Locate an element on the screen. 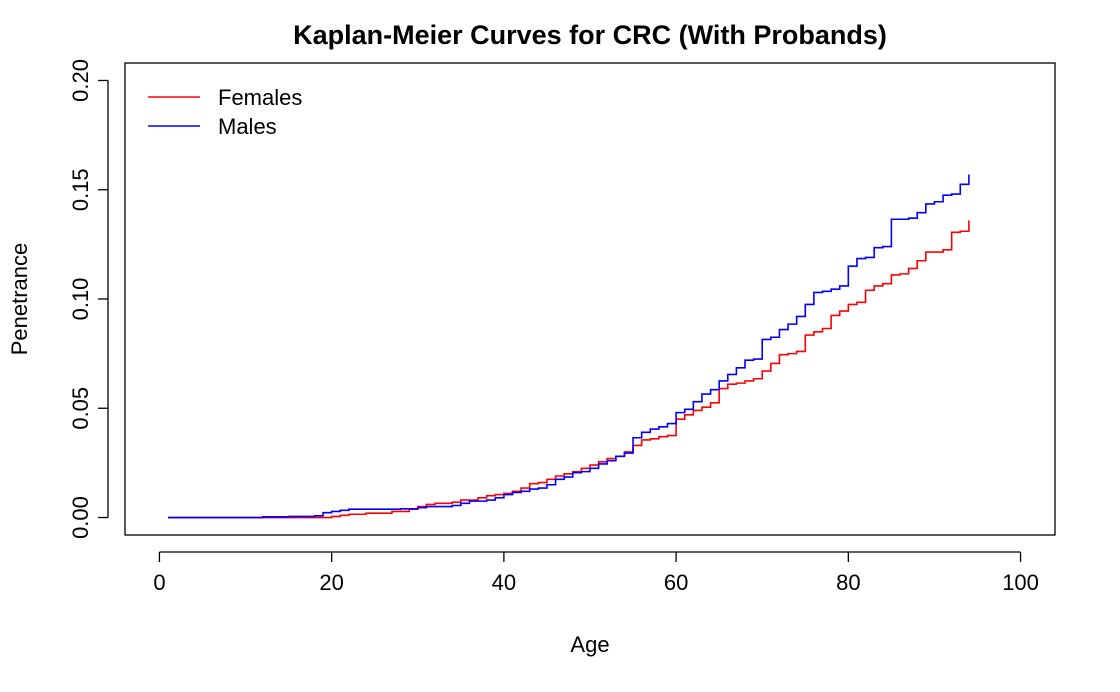 The width and height of the screenshot is (1120, 692). x-tick-label: 100 is located at coordinates (1020, 582).